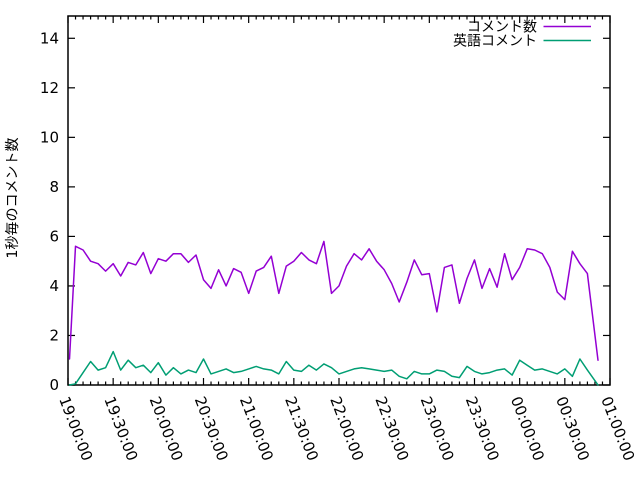 The image size is (640, 484). I want to click on y-tick-label: 4, so click(54, 286).